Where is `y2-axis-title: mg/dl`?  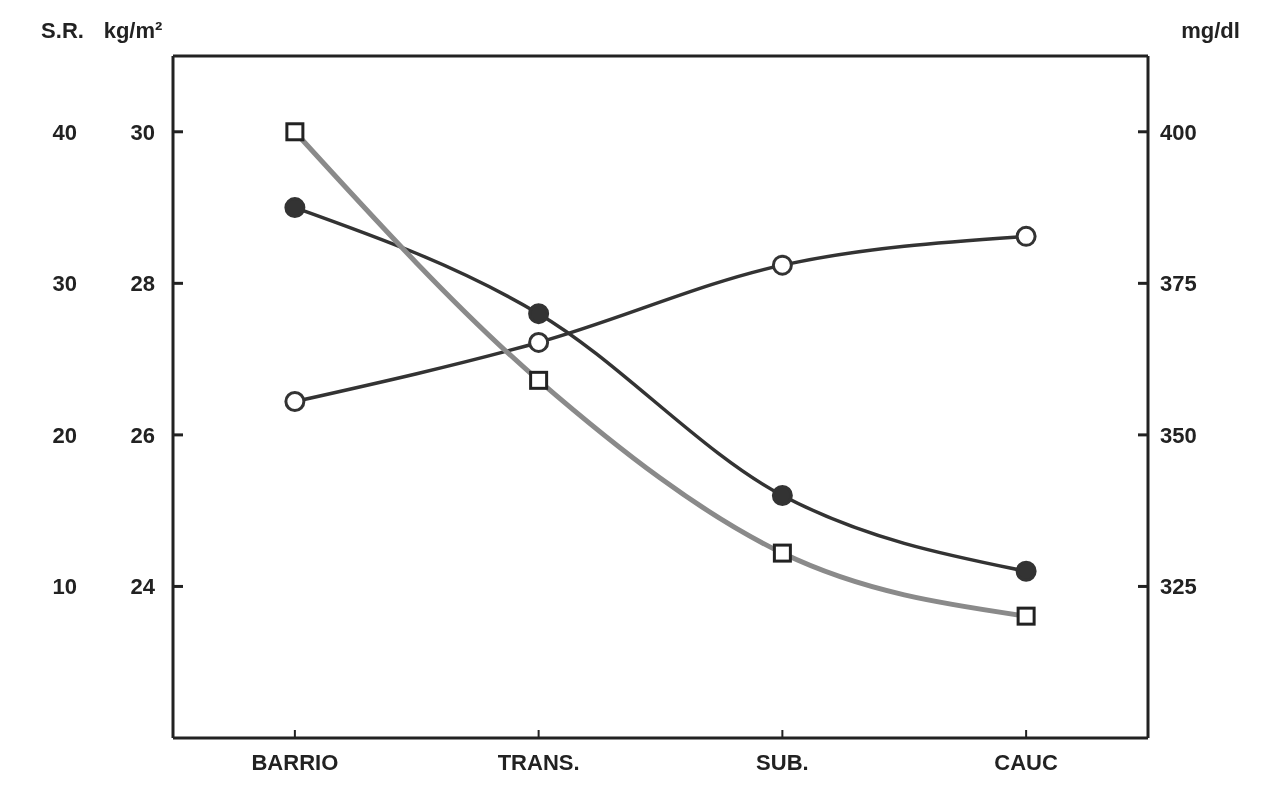
y2-axis-title: mg/dl is located at coordinates (1210, 30).